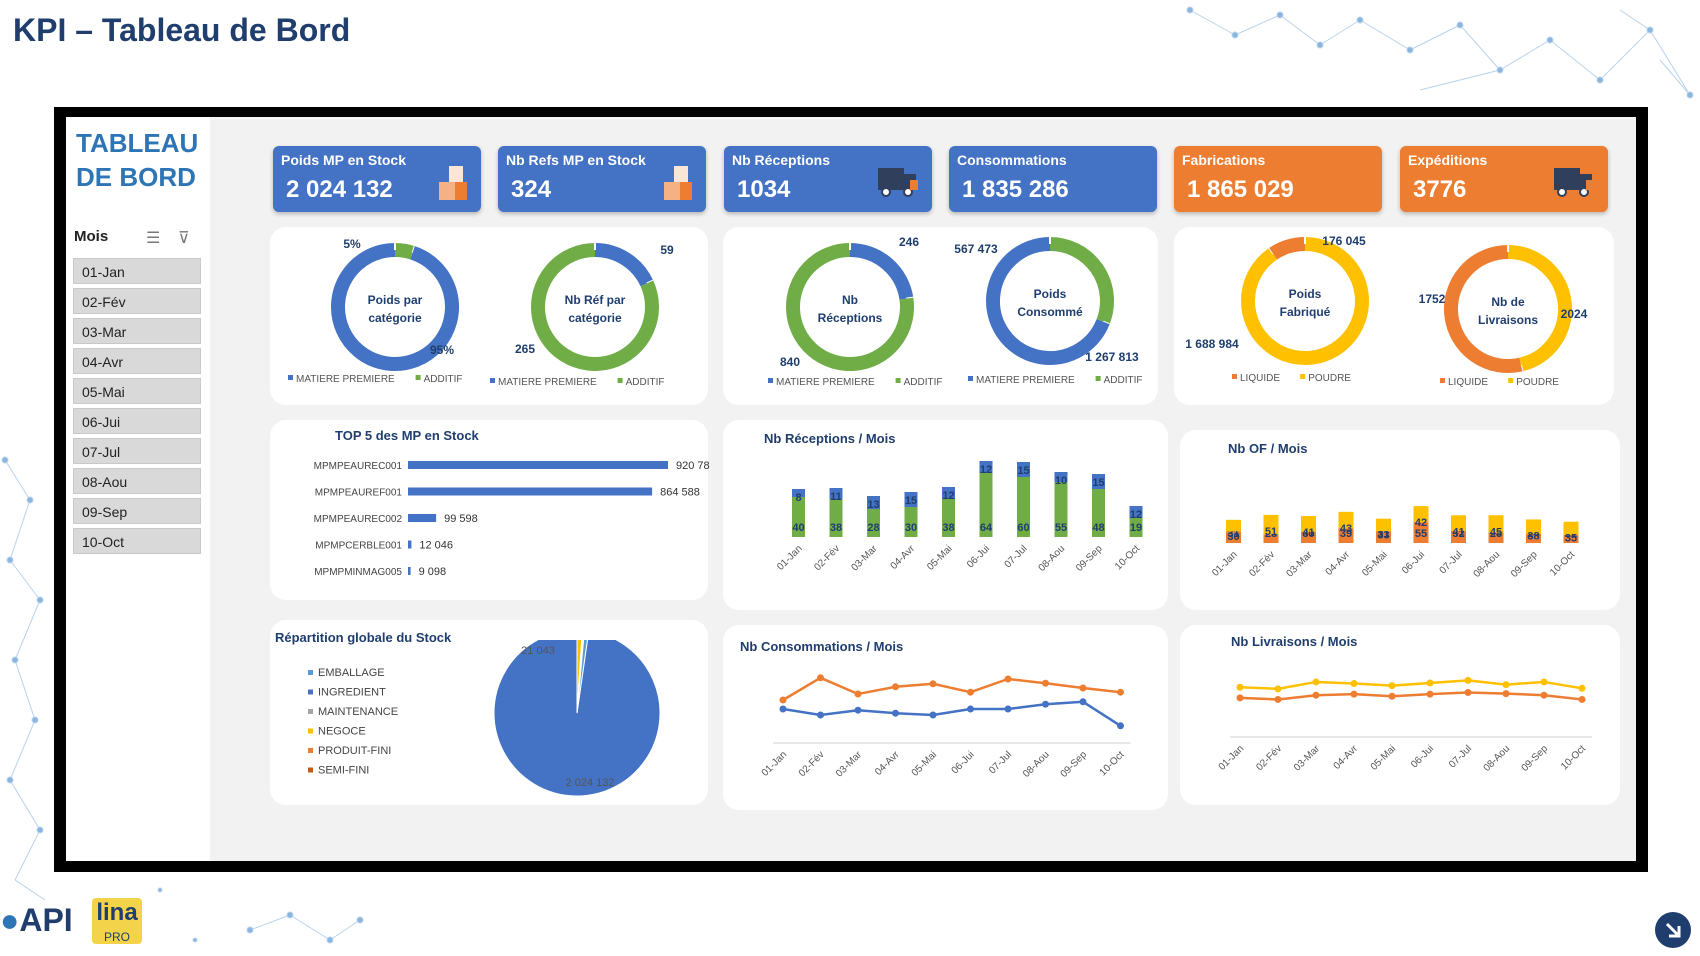 Image resolution: width=1700 pixels, height=956 pixels. I want to click on stacked-bar-label: 55, so click(1061, 528).